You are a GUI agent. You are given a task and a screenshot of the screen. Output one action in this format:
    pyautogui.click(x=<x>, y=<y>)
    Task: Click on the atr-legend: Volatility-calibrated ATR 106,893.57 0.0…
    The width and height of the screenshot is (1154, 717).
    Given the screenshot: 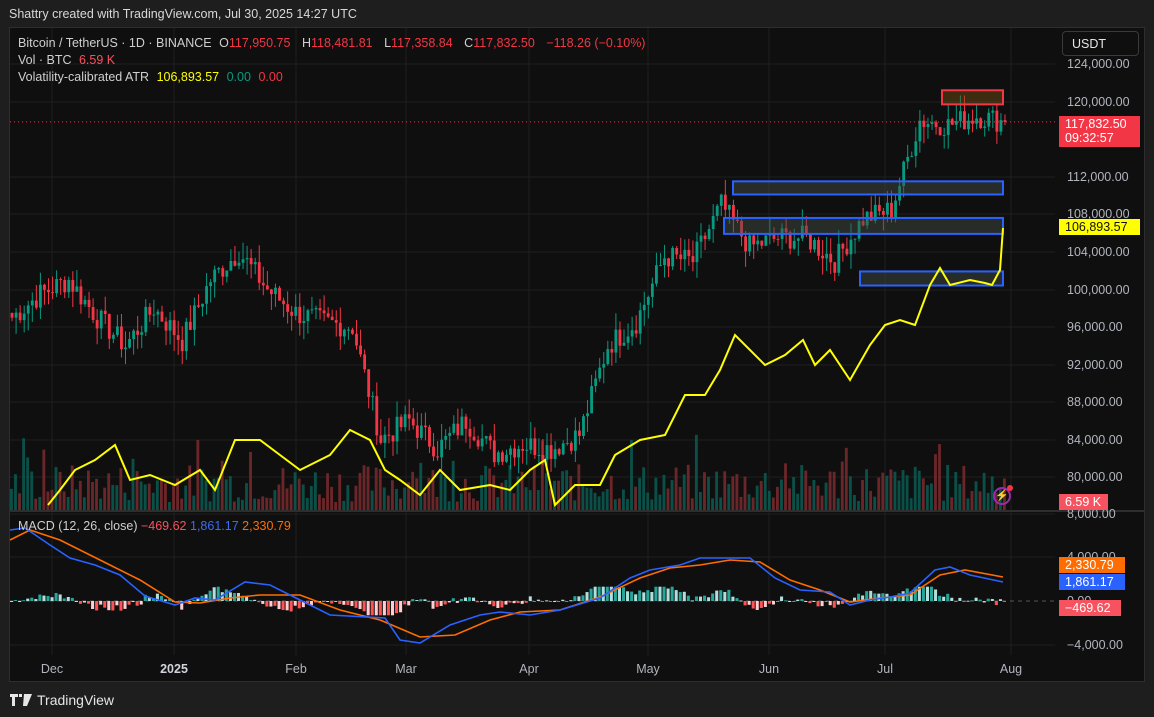 What is the action you would take?
    pyautogui.click(x=152, y=77)
    